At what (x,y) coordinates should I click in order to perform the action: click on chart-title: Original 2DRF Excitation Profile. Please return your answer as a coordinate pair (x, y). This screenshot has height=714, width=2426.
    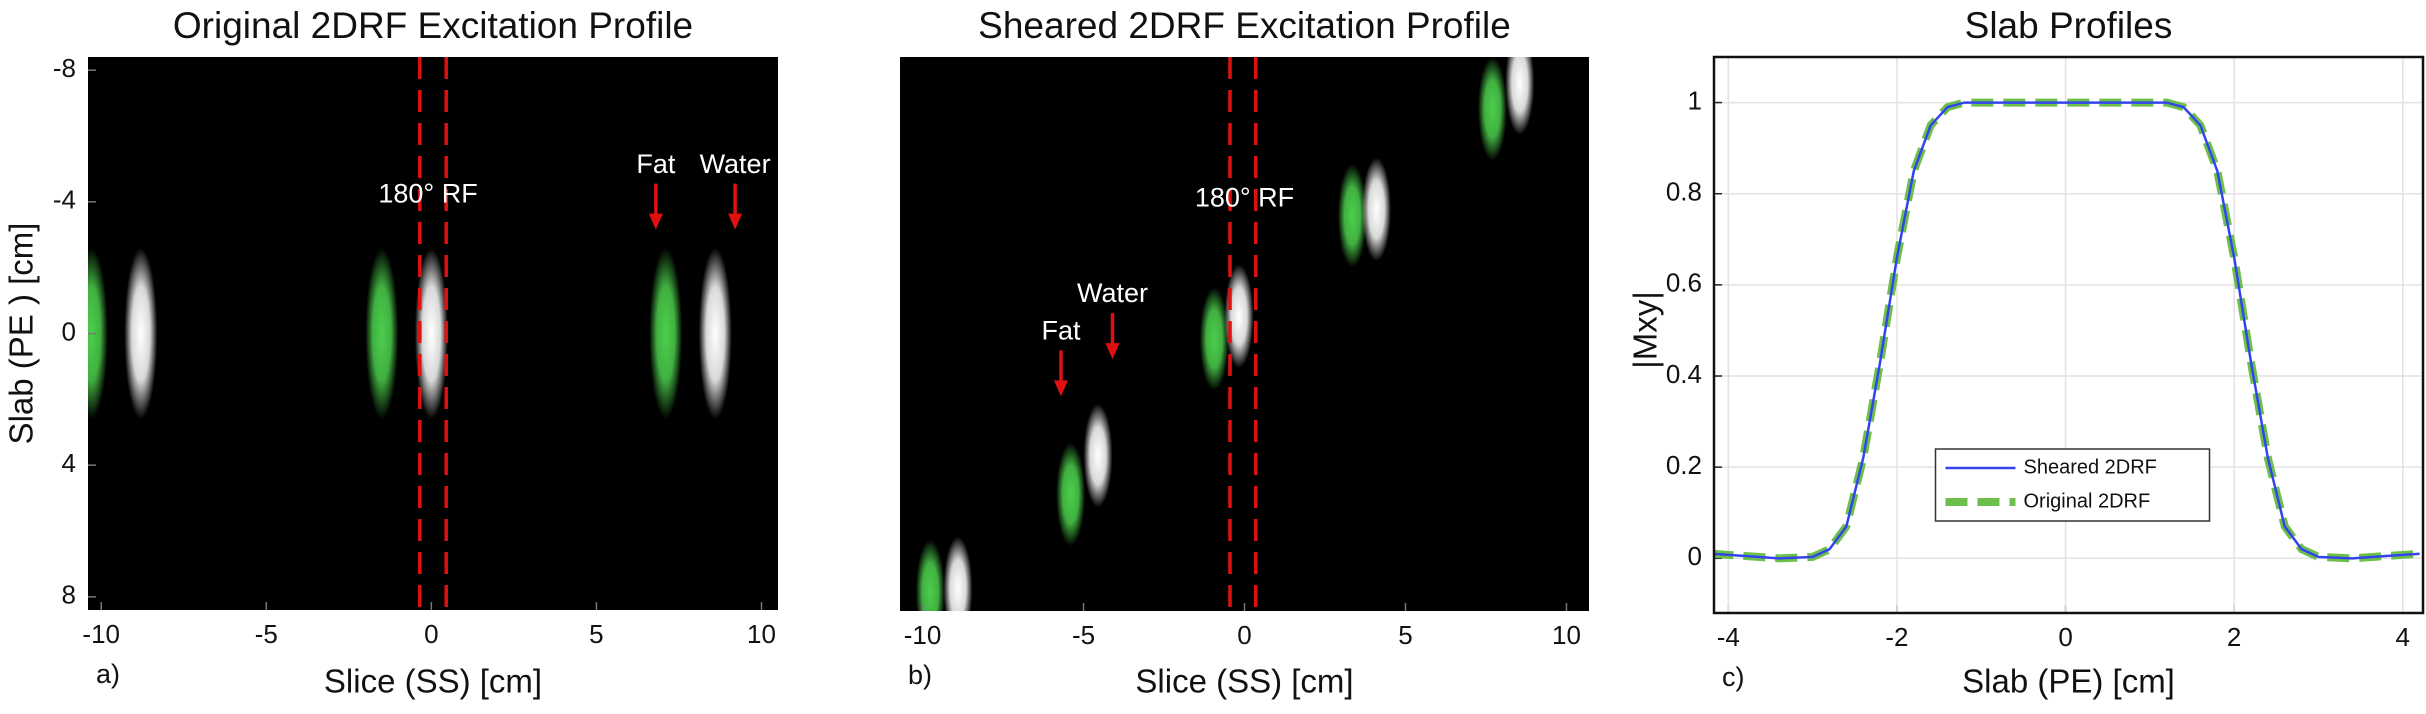
    Looking at the image, I should click on (433, 25).